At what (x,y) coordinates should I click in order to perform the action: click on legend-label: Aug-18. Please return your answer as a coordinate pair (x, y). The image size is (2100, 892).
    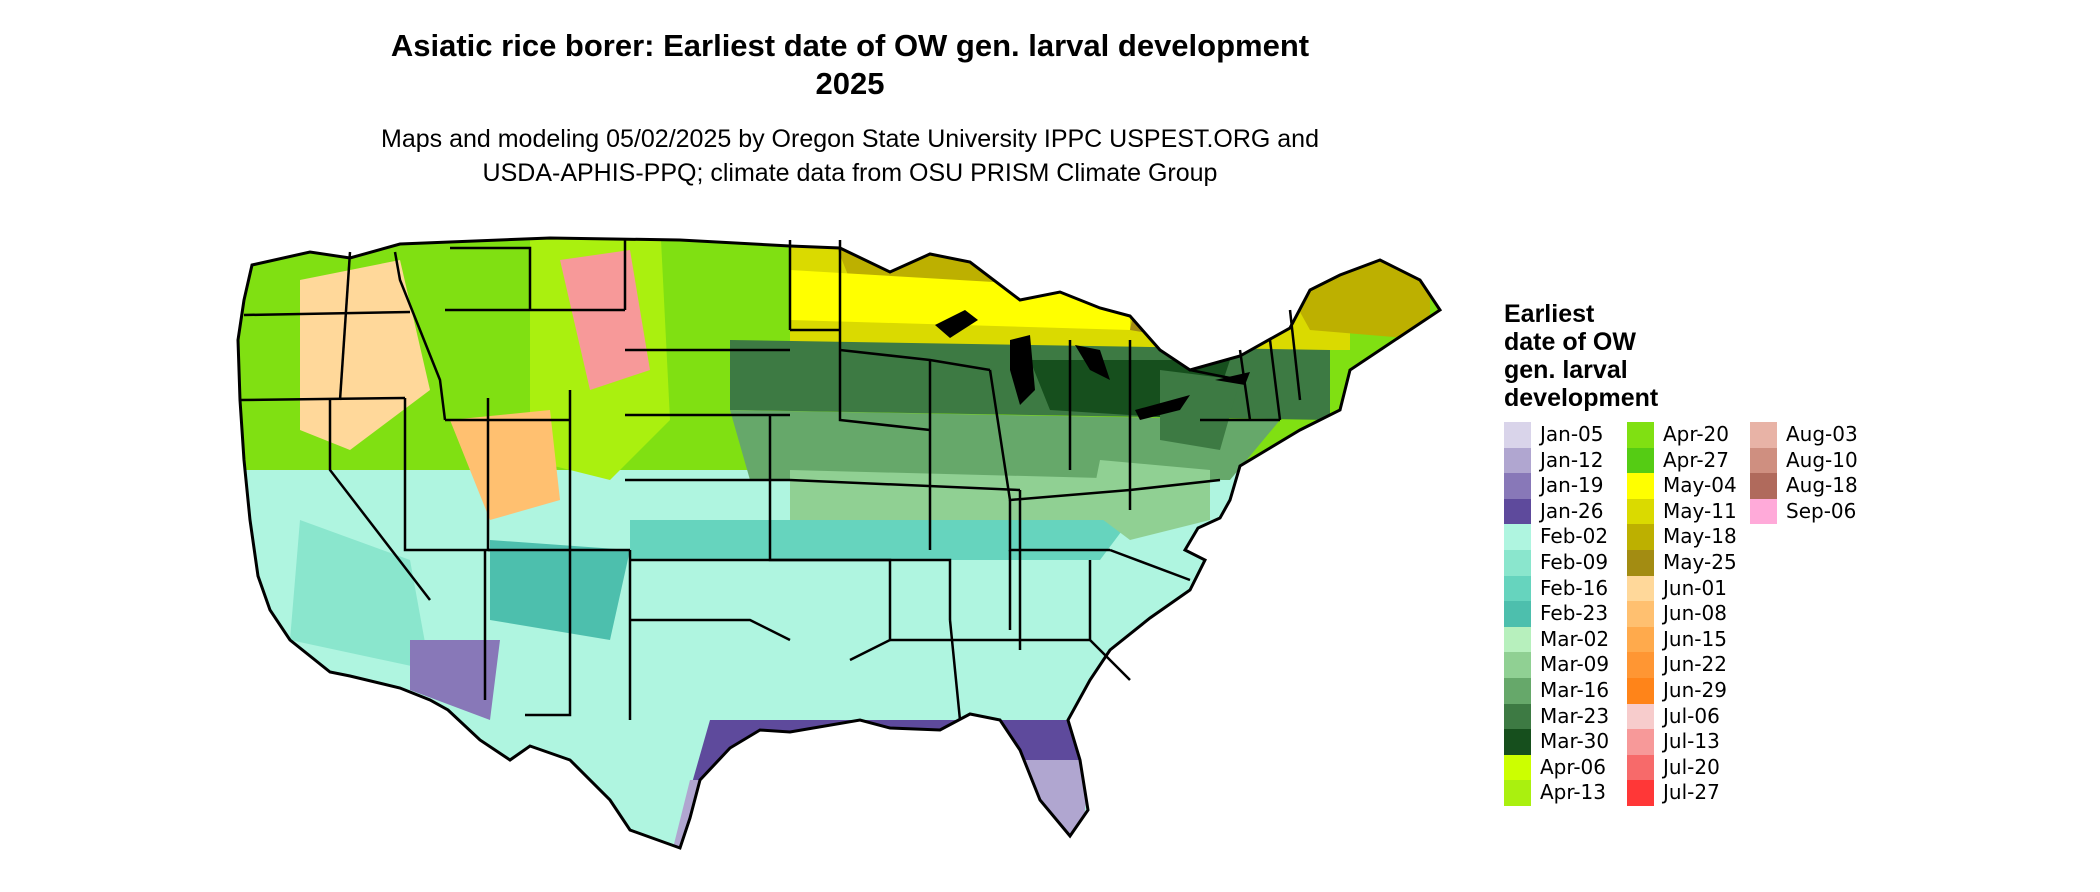
    Looking at the image, I should click on (1822, 485).